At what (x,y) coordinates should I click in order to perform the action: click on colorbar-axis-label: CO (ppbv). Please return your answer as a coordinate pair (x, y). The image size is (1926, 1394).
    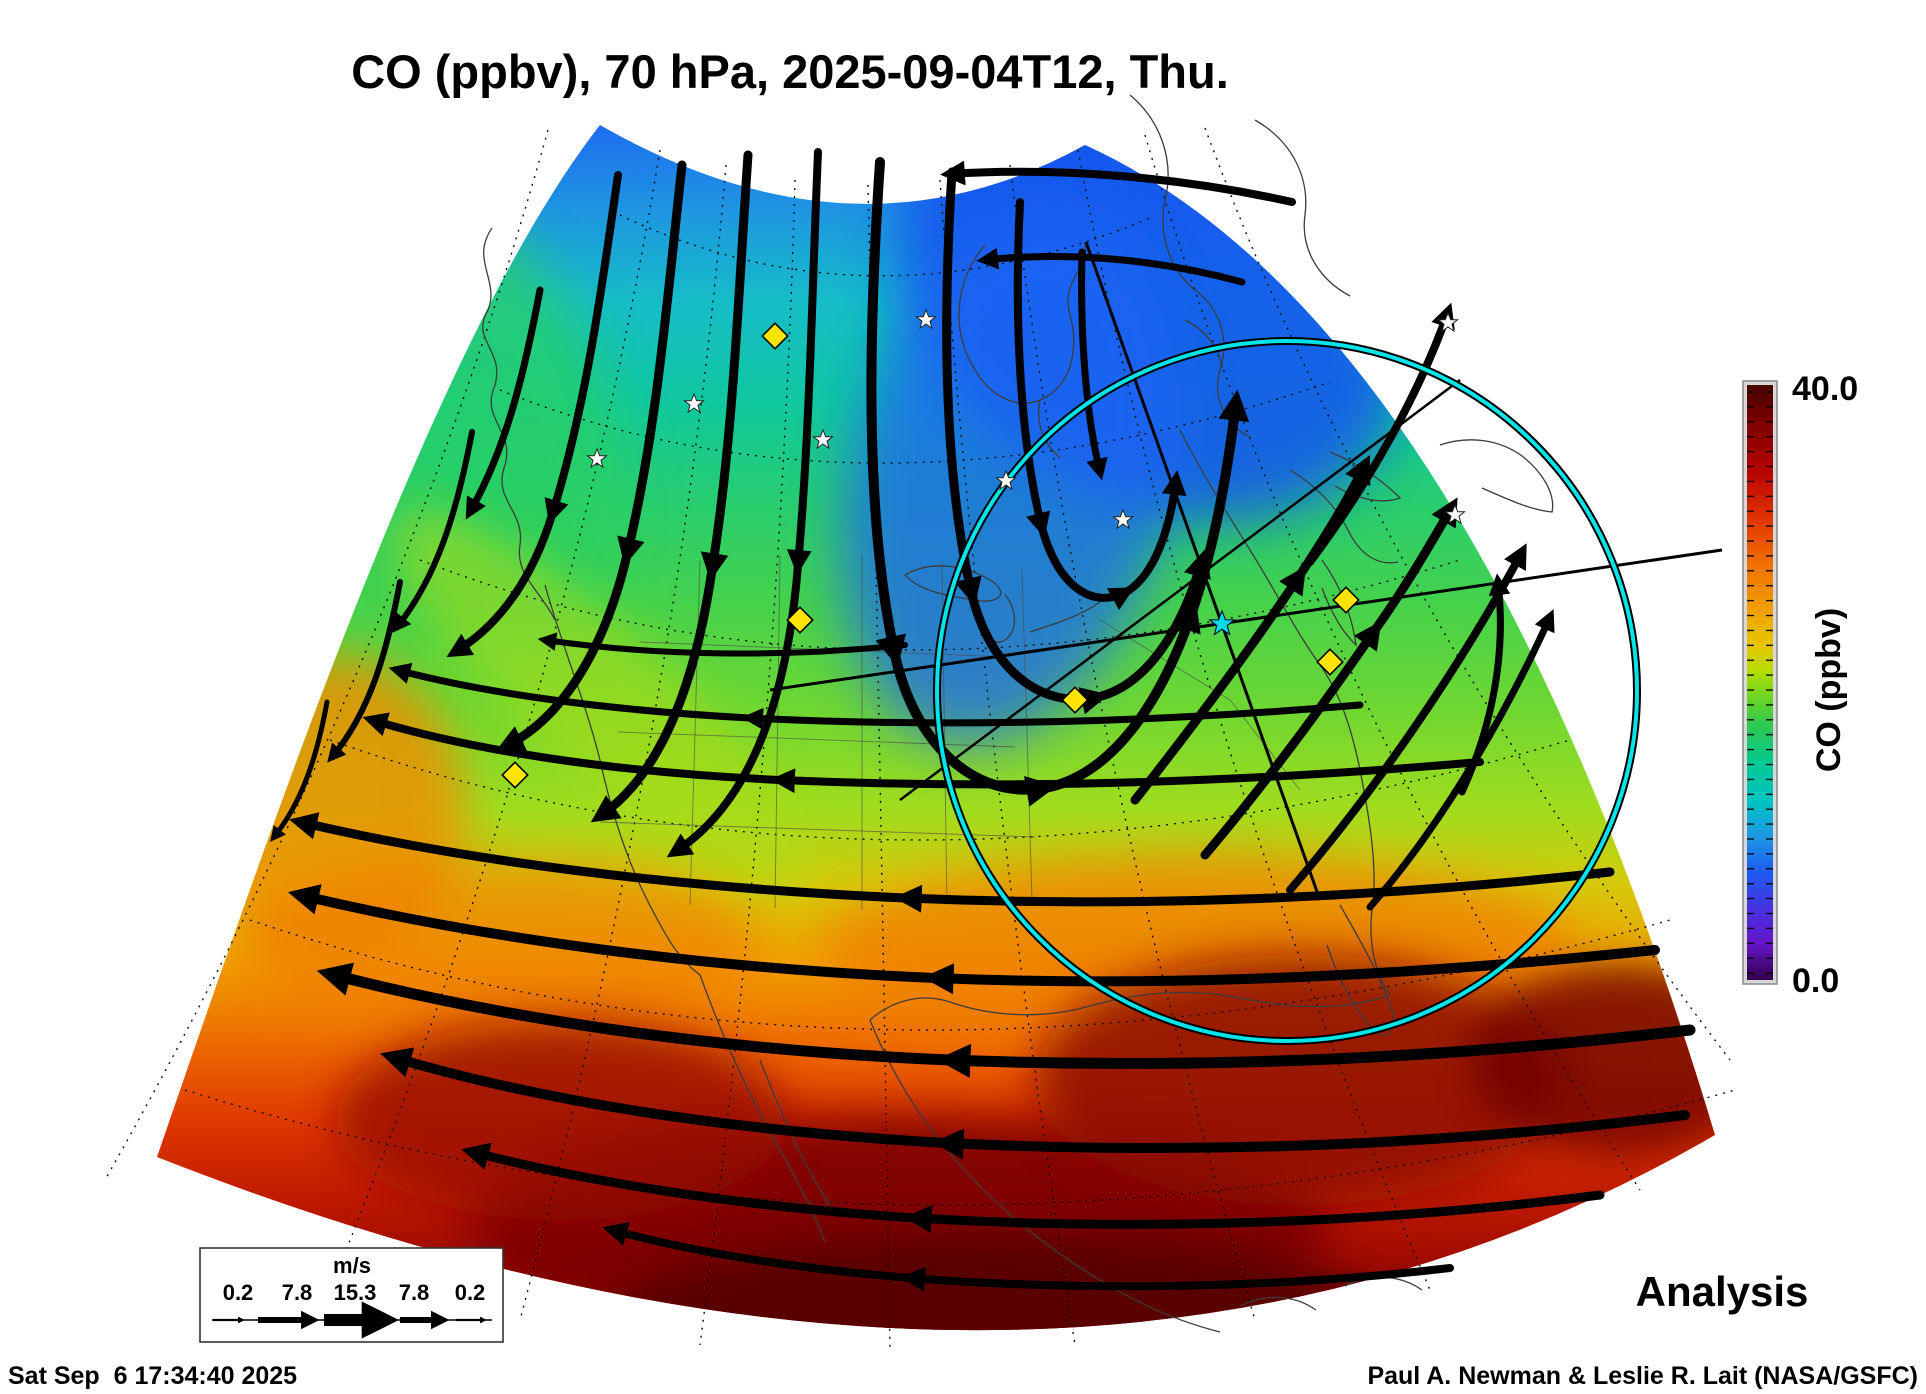
    Looking at the image, I should click on (1829, 690).